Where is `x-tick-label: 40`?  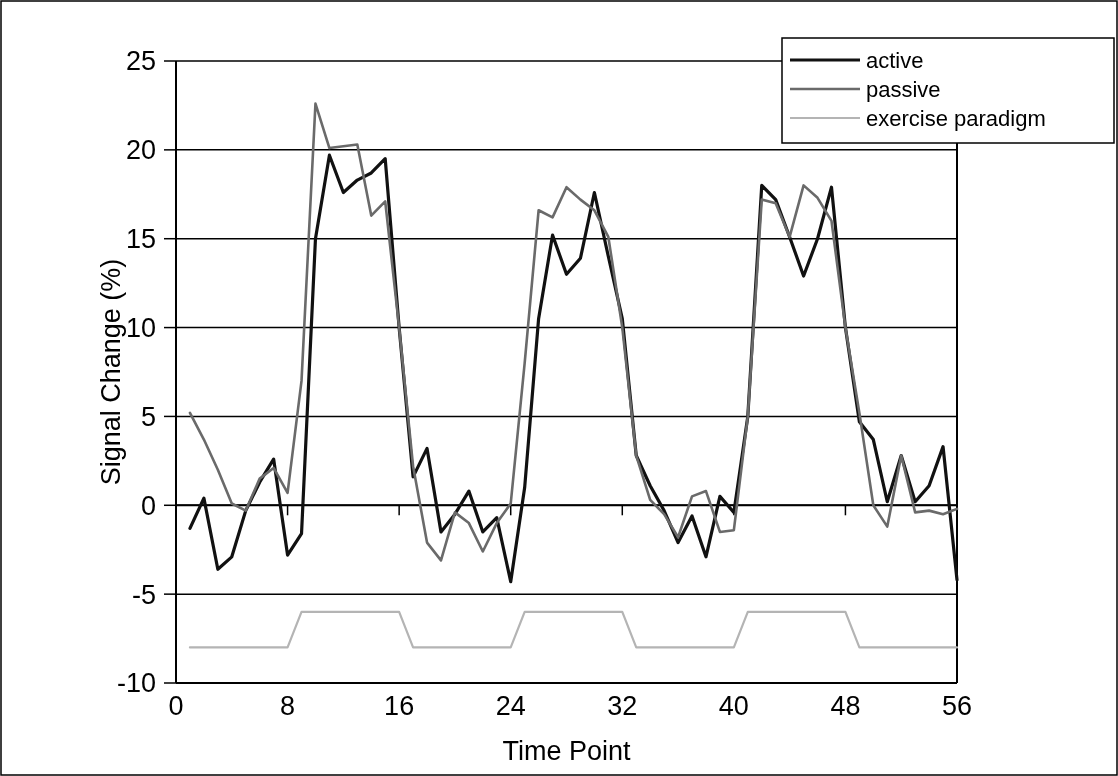
x-tick-label: 40 is located at coordinates (733, 706).